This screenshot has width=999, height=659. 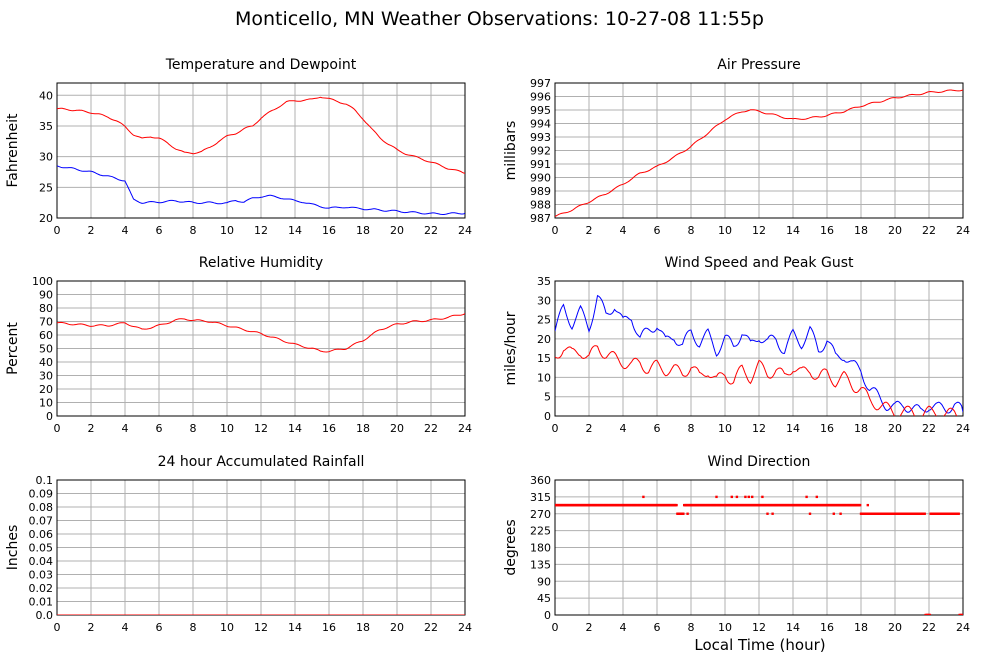 I want to click on chart-title: 24 hour Accumulated Rainfall, so click(x=261, y=462).